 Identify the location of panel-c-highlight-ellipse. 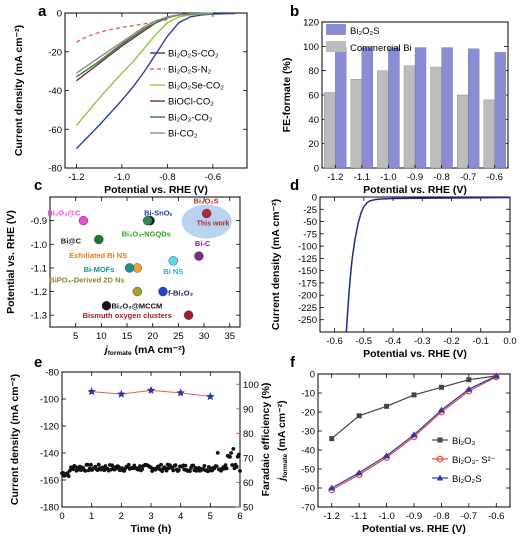
(206, 221).